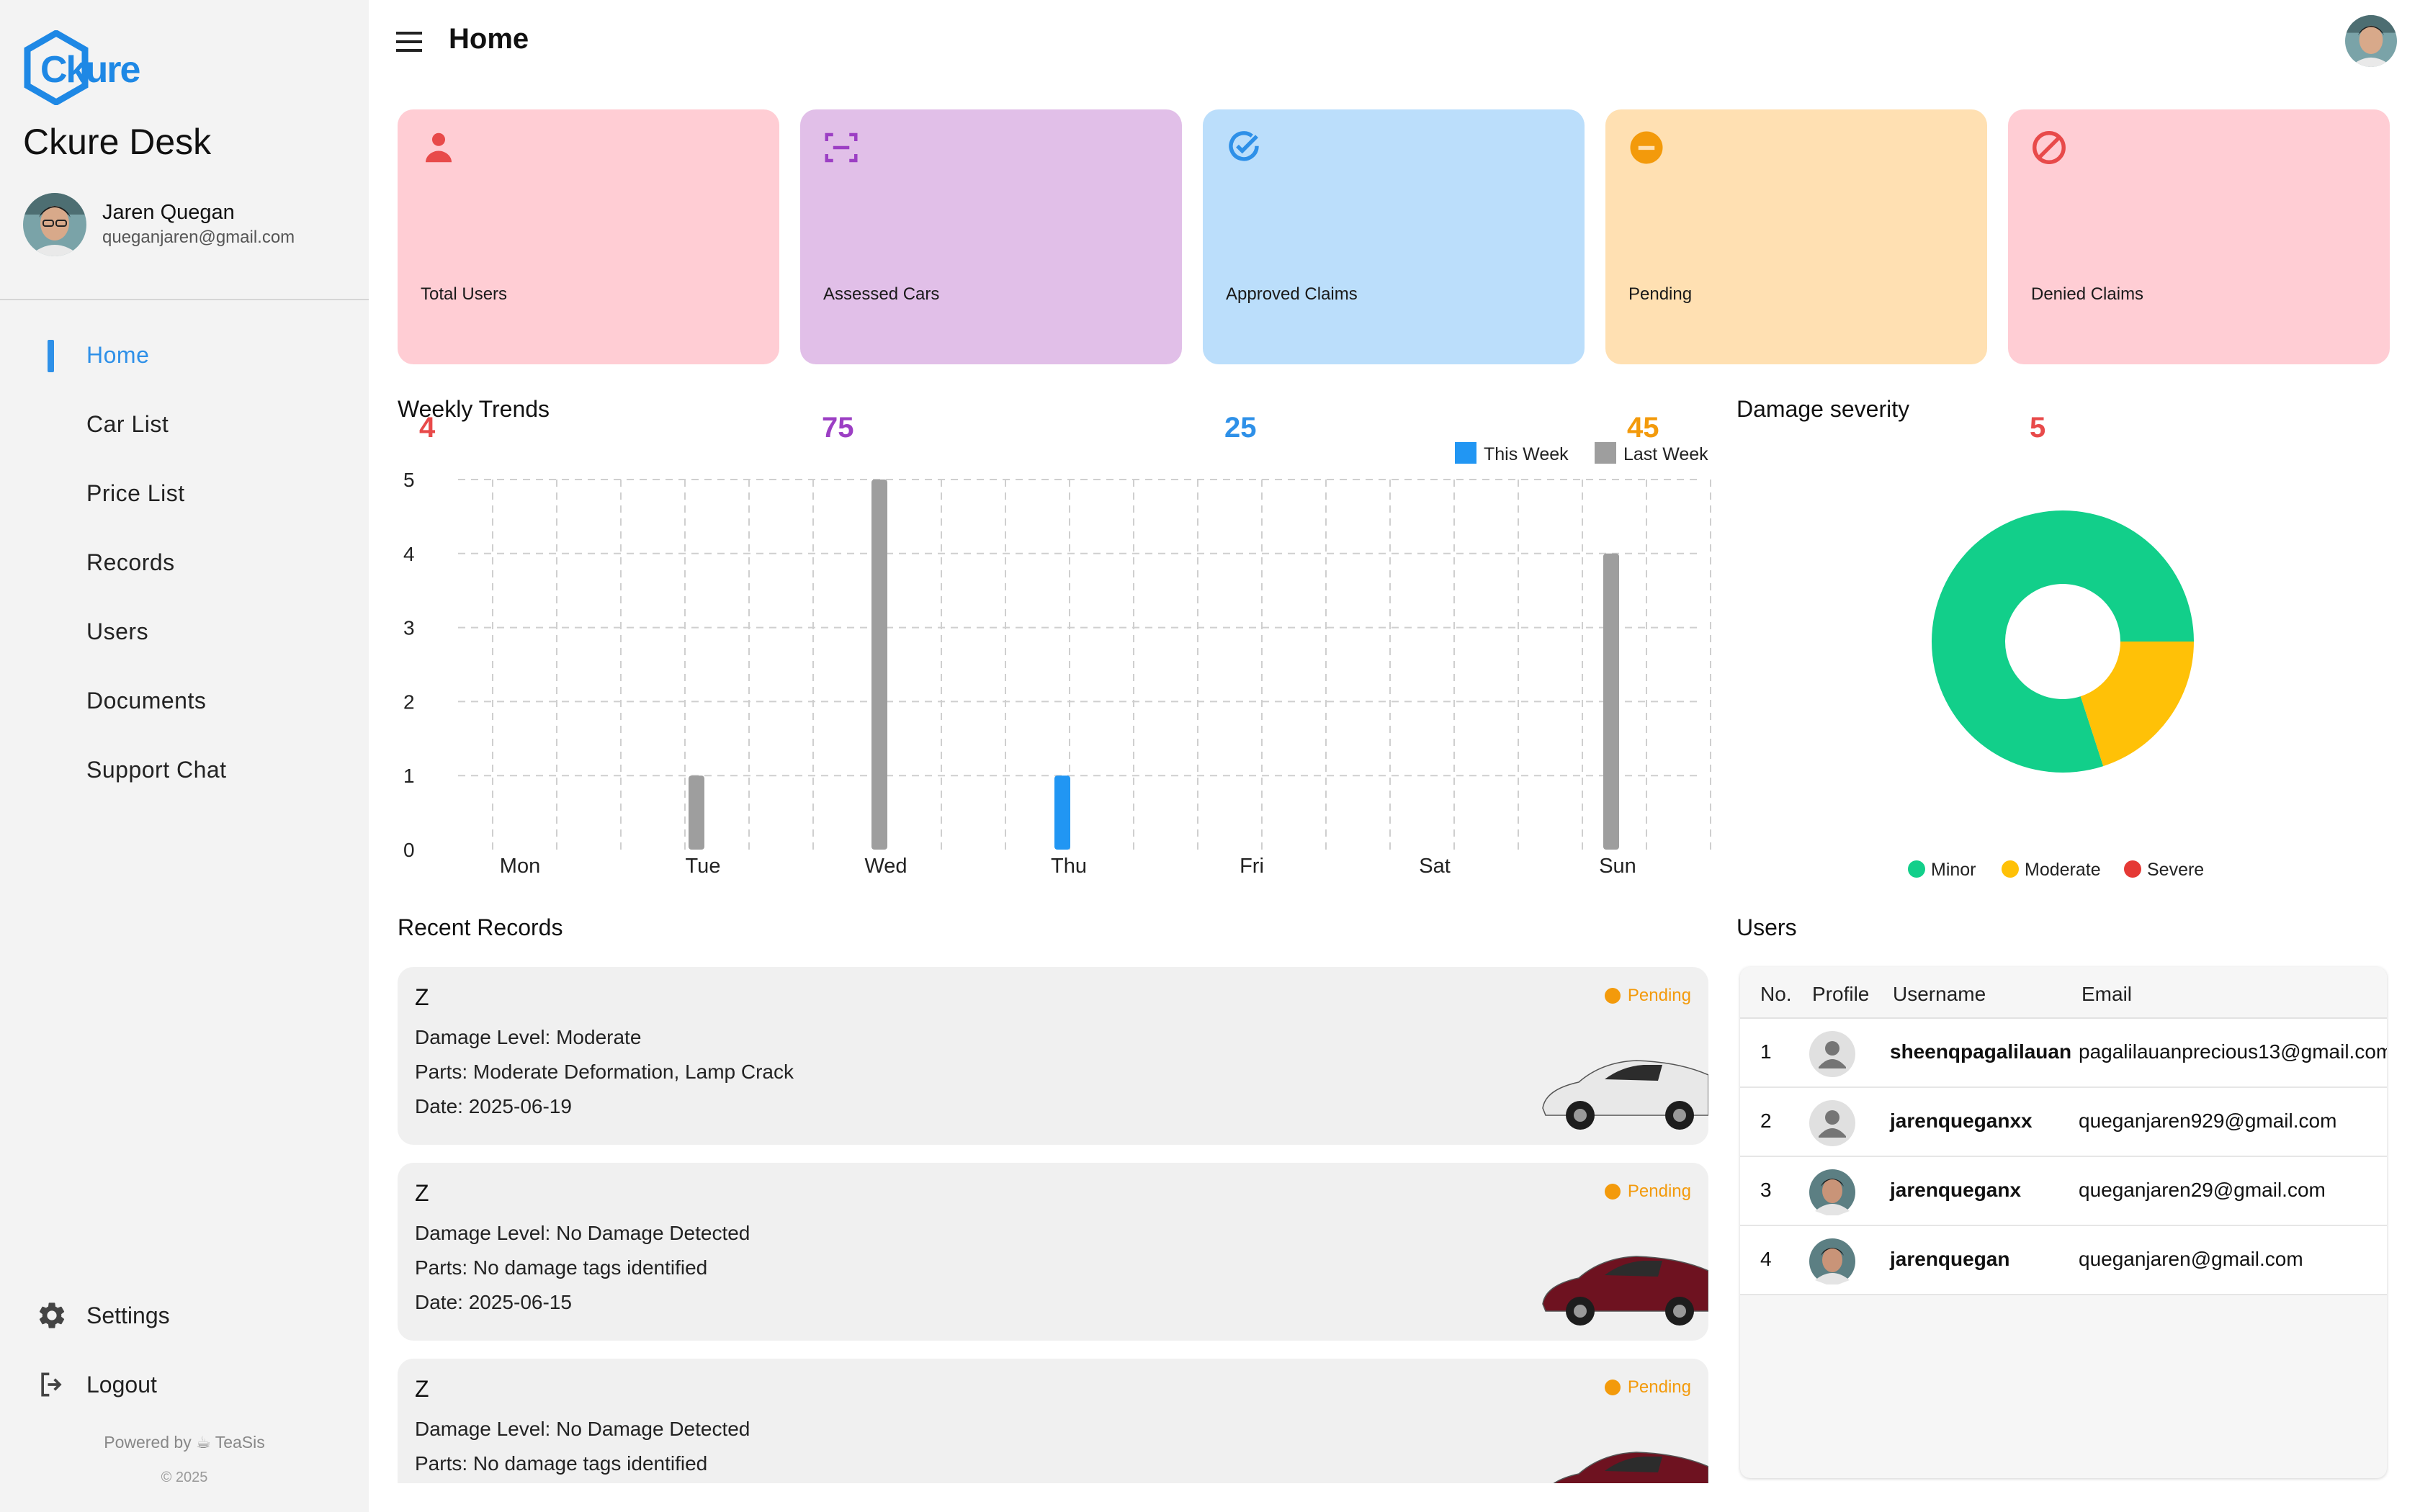 Image resolution: width=2420 pixels, height=1512 pixels. Describe the element at coordinates (838, 428) in the screenshot. I see `stat-value: 75` at that location.